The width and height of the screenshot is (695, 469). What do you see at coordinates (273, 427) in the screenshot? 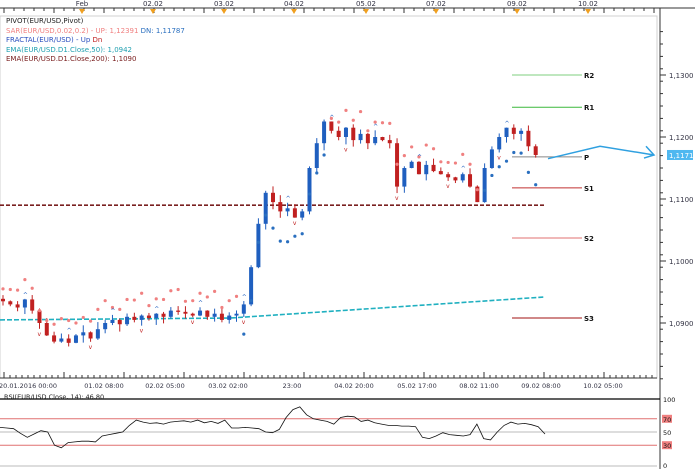
I see `rsi-line` at bounding box center [273, 427].